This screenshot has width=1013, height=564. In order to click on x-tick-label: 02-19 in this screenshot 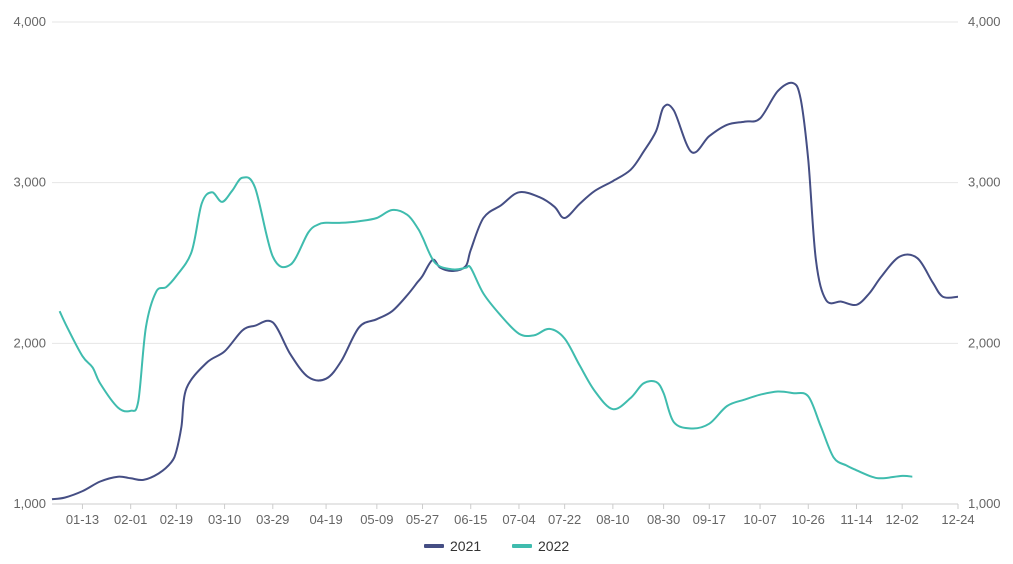, I will do `click(176, 519)`.